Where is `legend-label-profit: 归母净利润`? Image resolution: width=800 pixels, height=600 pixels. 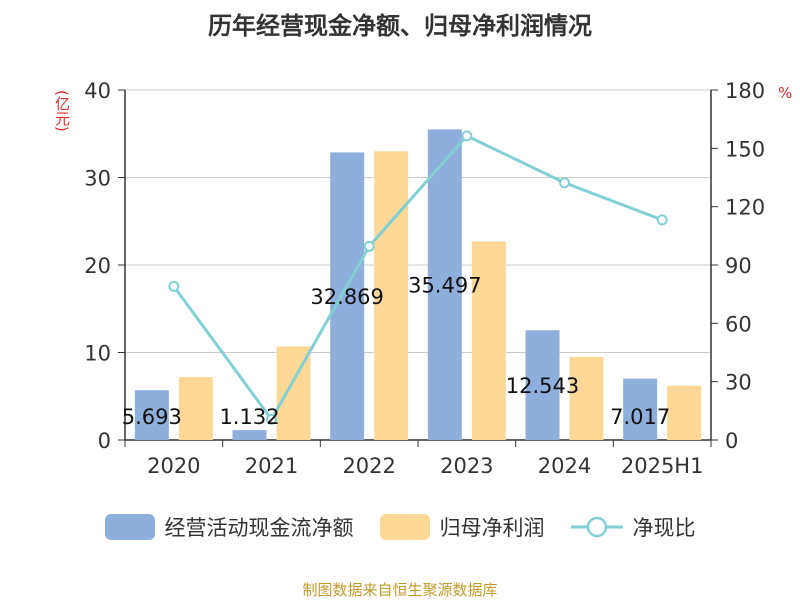
legend-label-profit: 归母净利润 is located at coordinates (492, 528).